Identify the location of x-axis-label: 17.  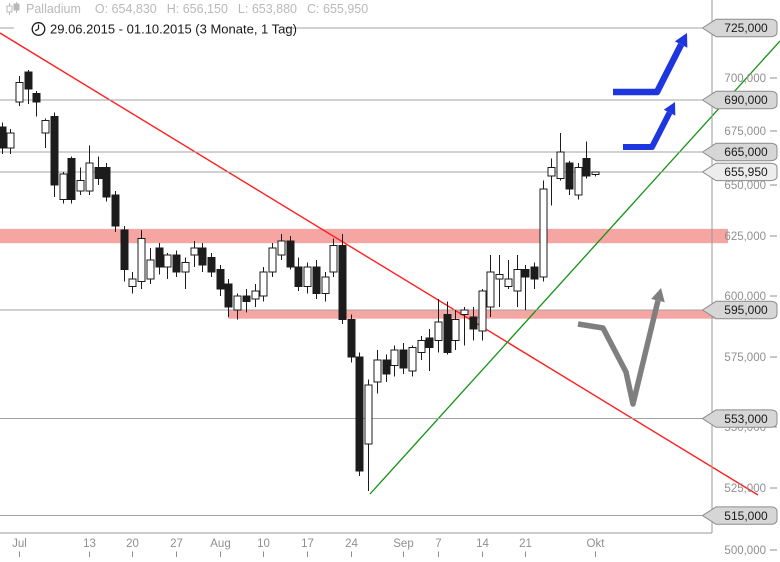
(307, 544).